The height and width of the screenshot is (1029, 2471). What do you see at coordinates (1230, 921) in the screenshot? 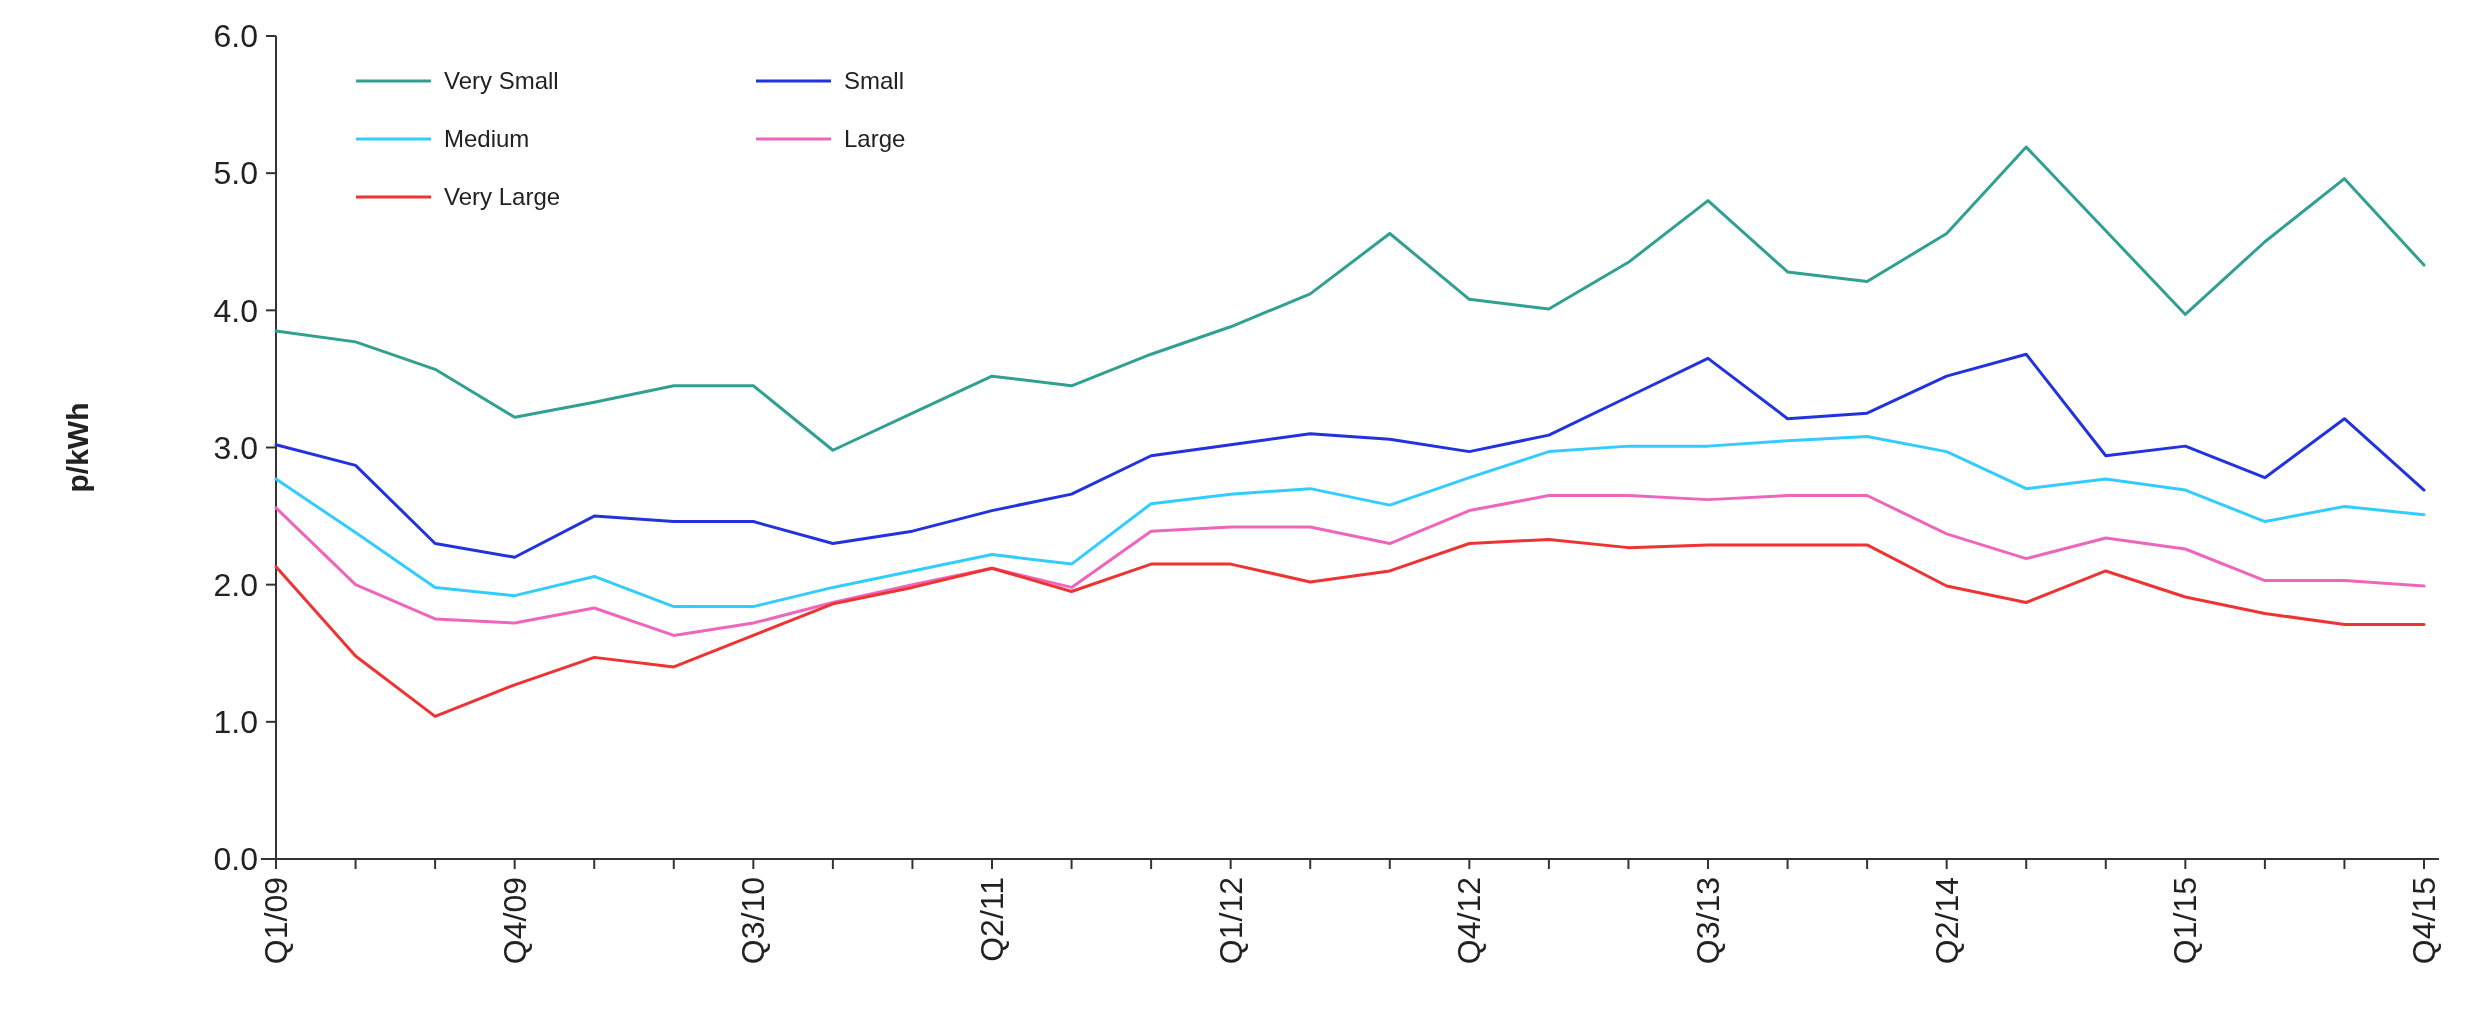
I see `x-tick-label: Q1/12` at bounding box center [1230, 921].